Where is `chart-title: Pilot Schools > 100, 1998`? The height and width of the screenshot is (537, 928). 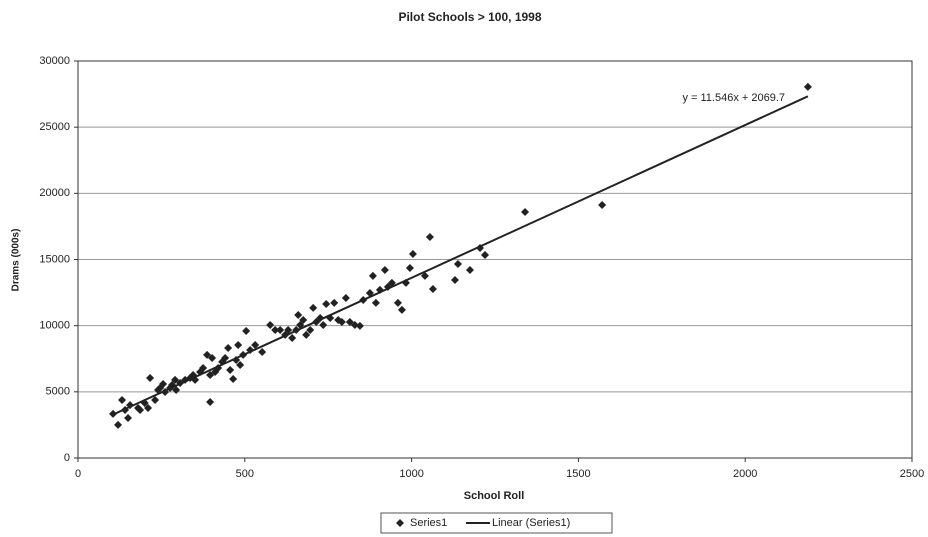 chart-title: Pilot Schools > 100, 1998 is located at coordinates (469, 17).